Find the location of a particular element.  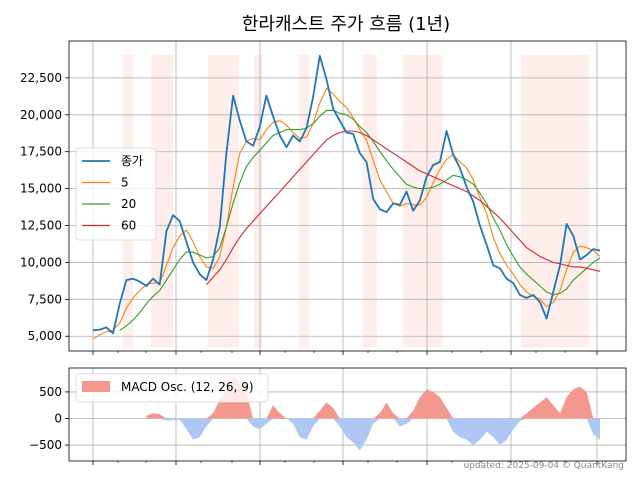

legend-label-1: 5 is located at coordinates (125, 183).